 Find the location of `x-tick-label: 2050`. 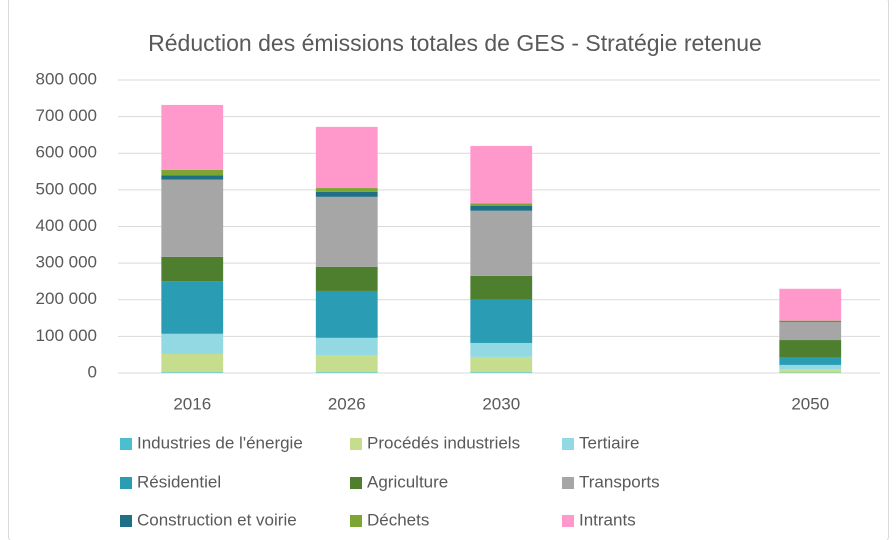

x-tick-label: 2050 is located at coordinates (810, 403).